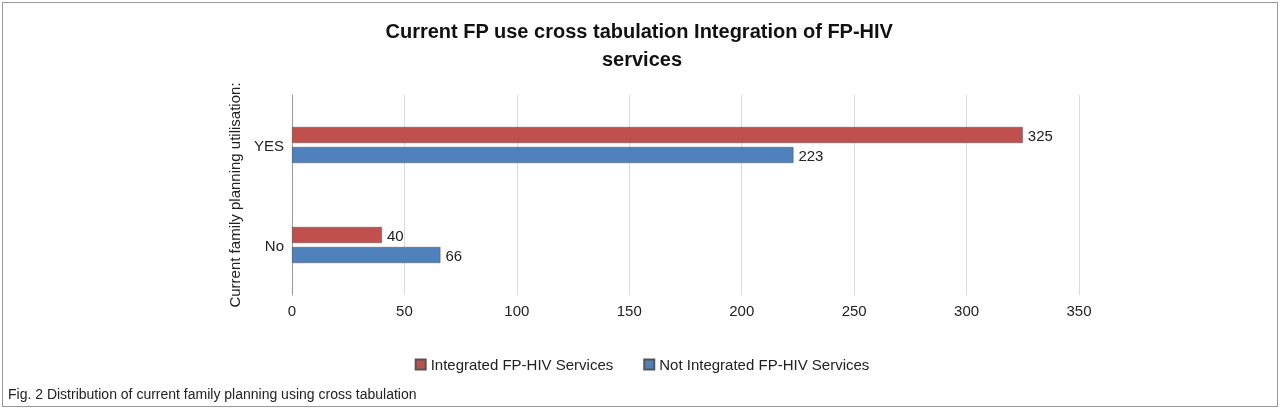 This screenshot has height=413, width=1284. I want to click on x-tick-label: 250, so click(854, 310).